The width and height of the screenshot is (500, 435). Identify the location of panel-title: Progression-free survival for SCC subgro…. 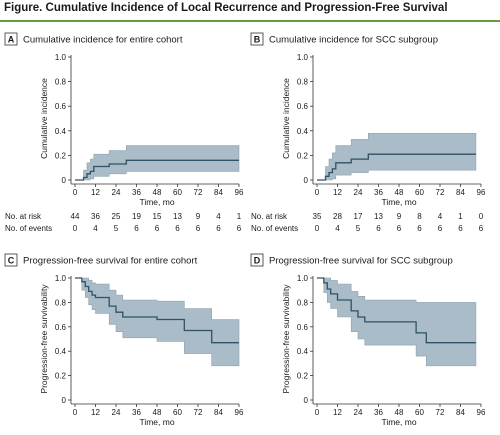
(361, 261).